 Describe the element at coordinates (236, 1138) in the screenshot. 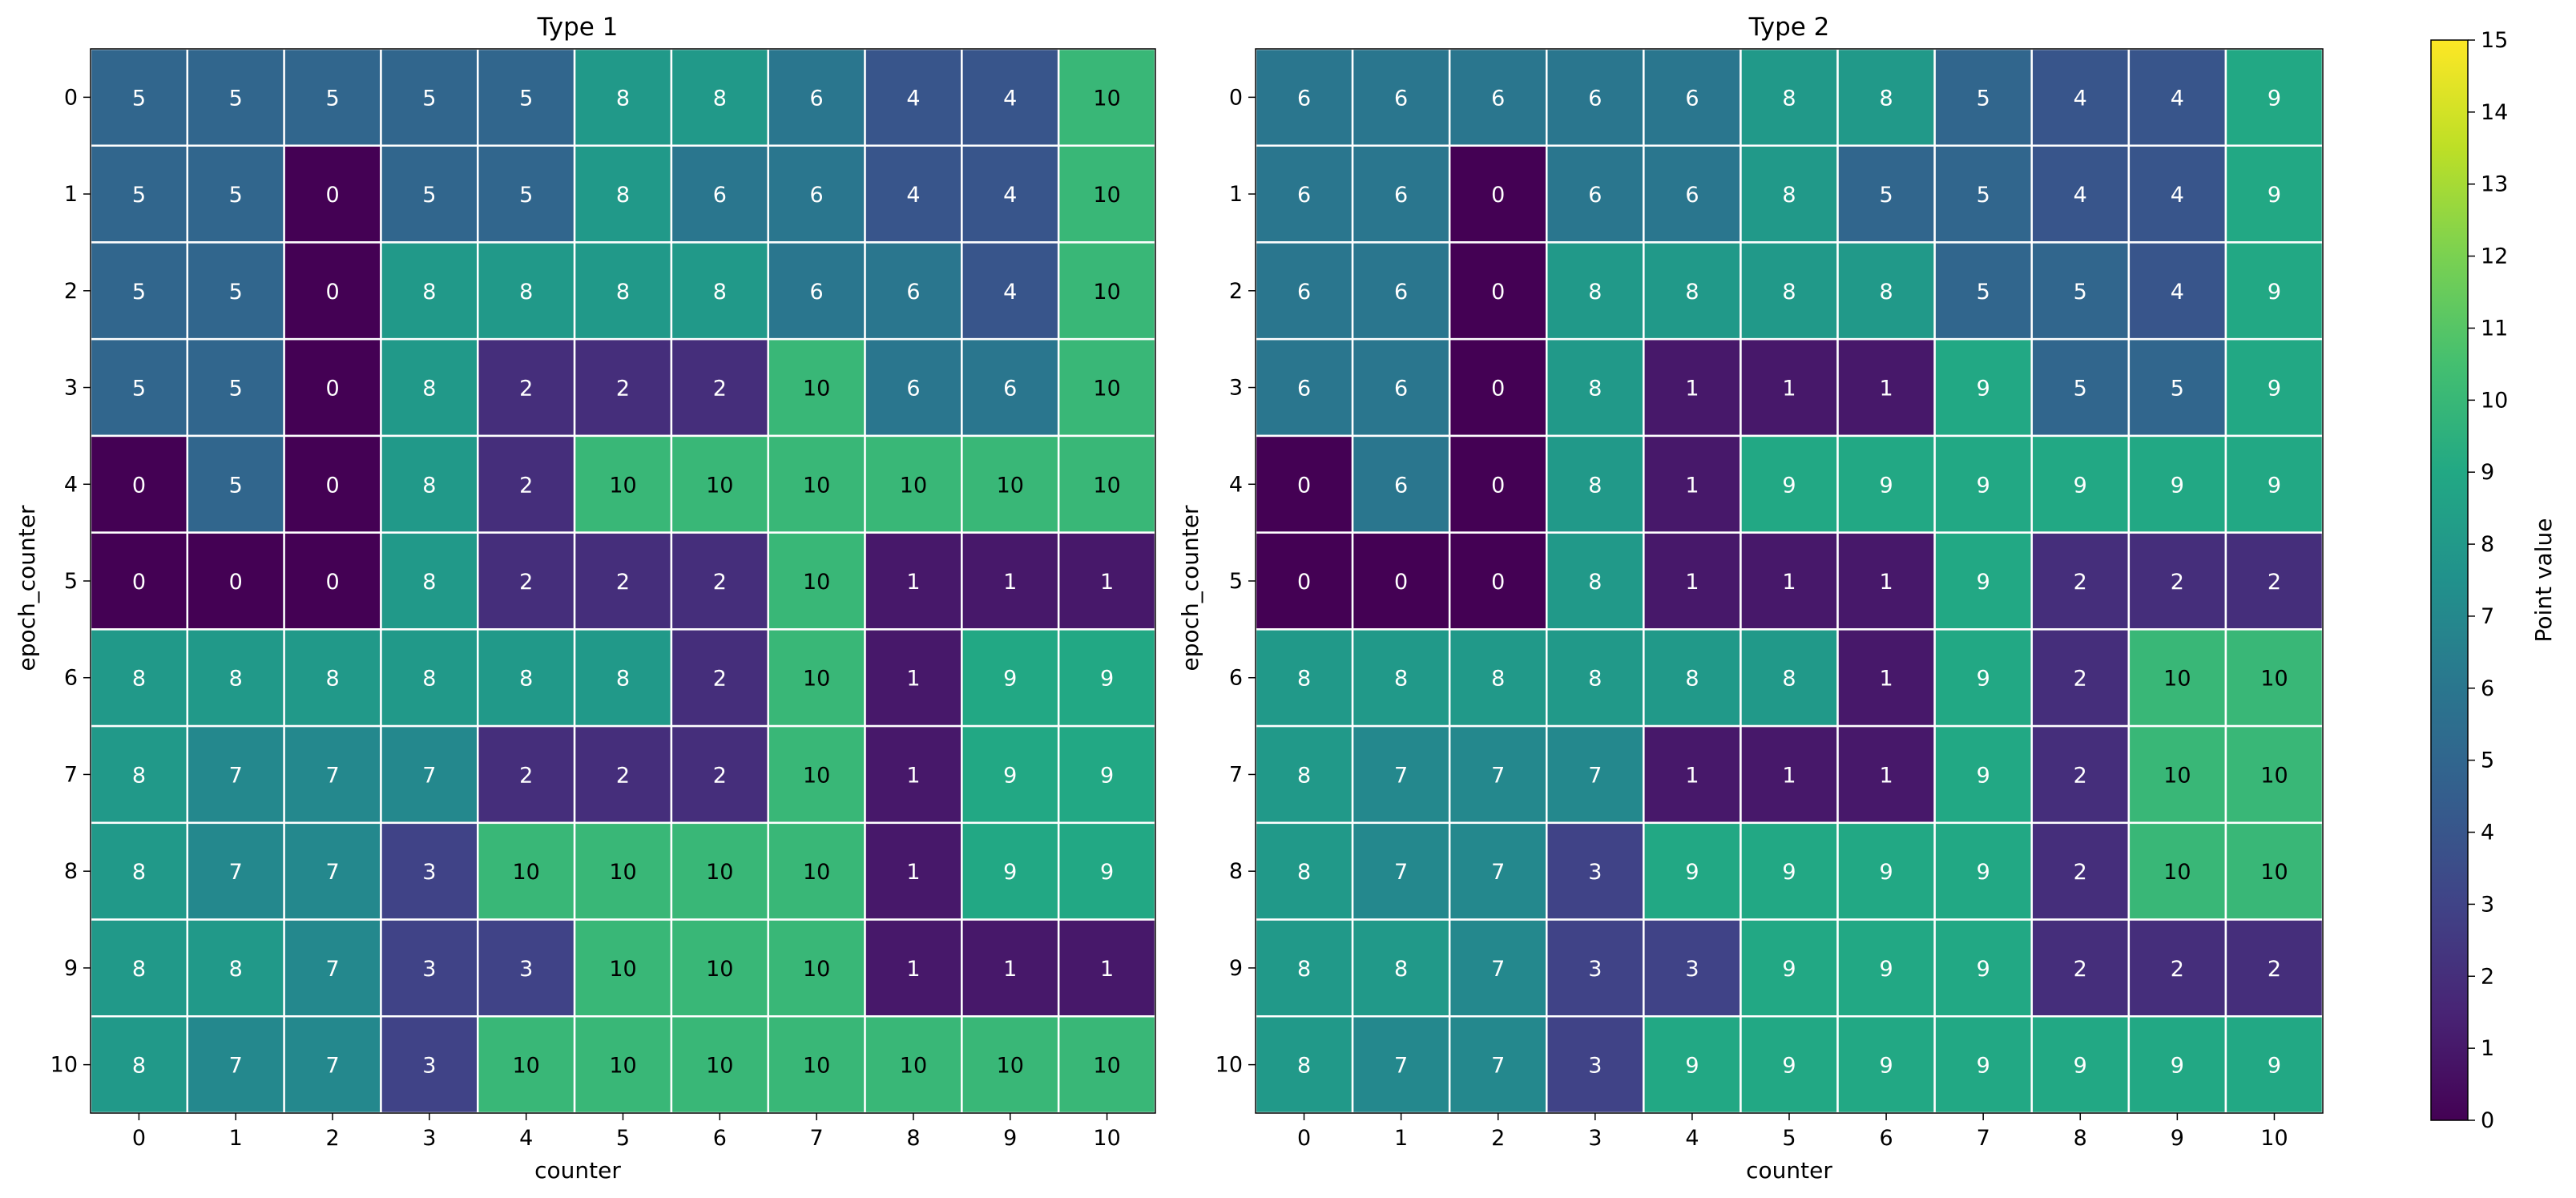

I see `x-tick-label: 1` at that location.